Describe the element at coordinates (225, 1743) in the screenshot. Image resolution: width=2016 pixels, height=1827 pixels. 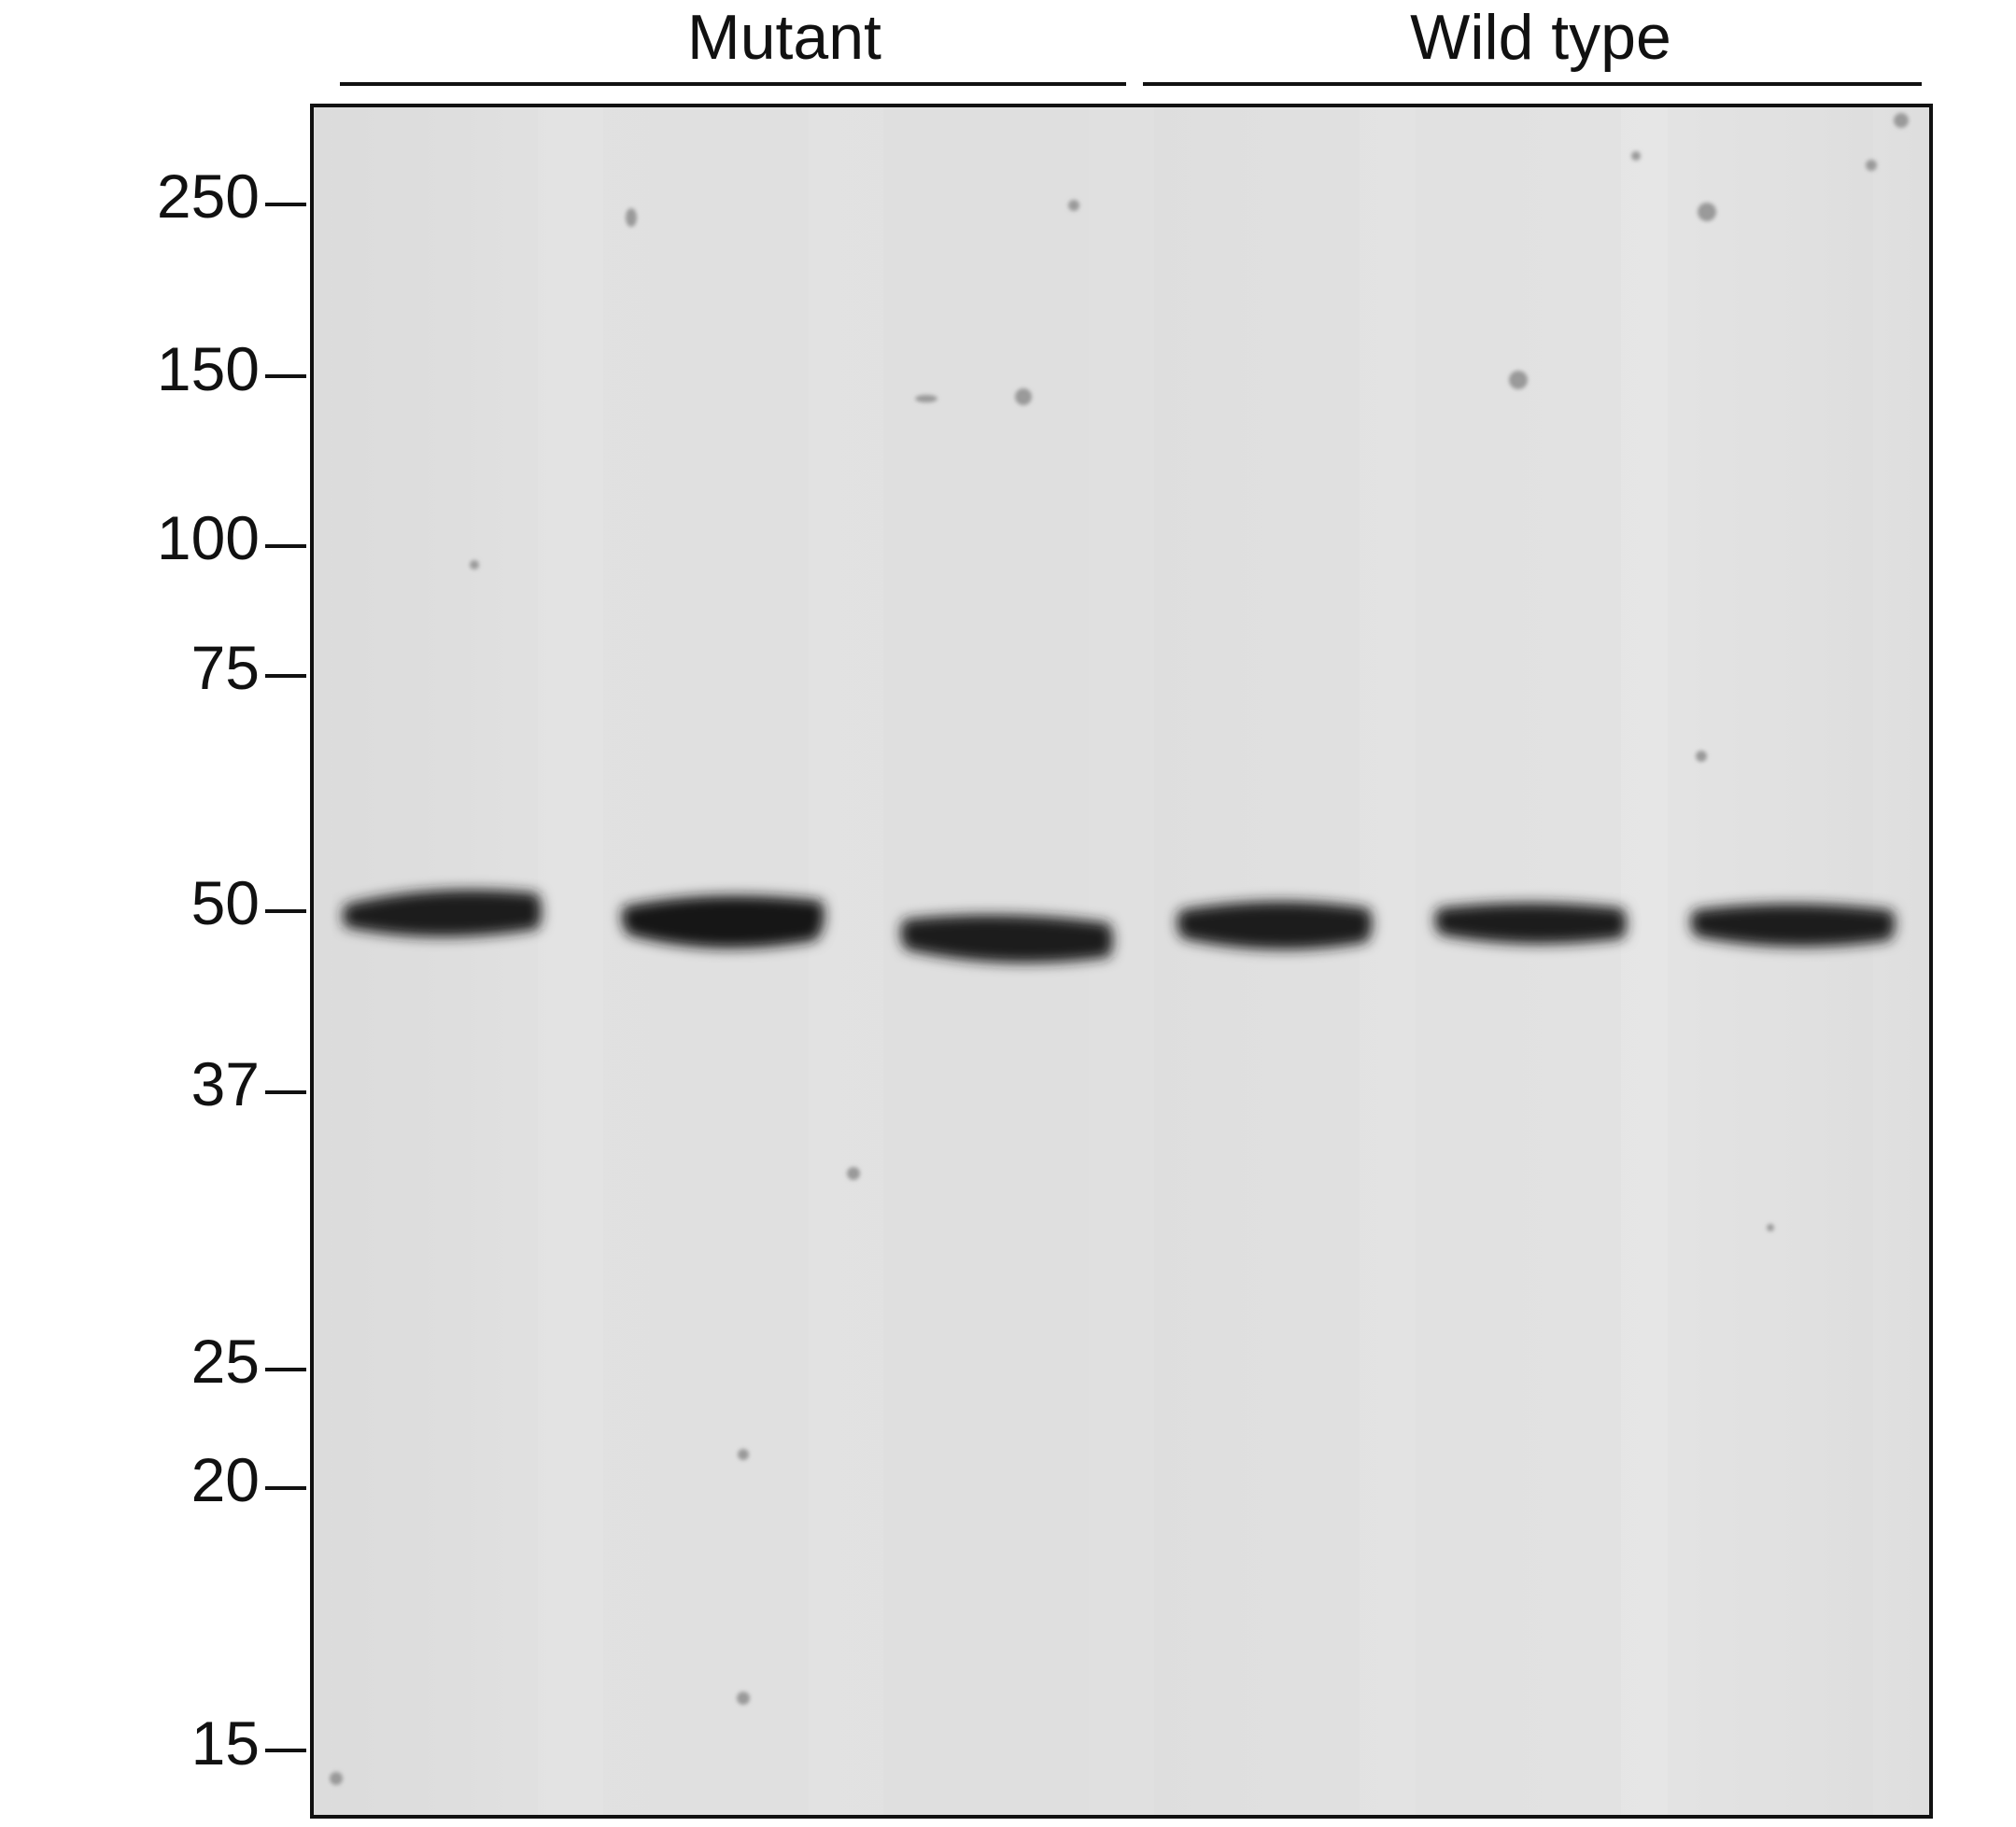
I see `marker-label-15: 15` at that location.